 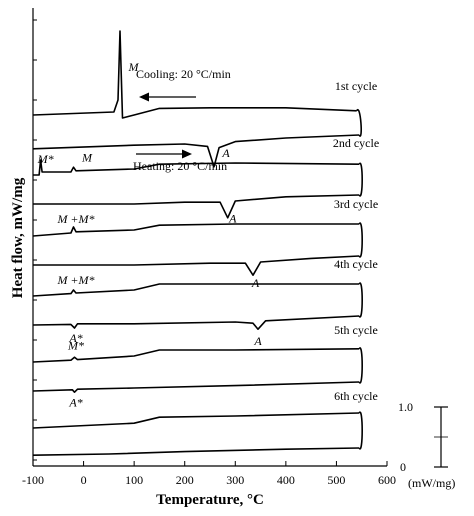 I want to click on x-axis-title: Temperature, °C, so click(x=210, y=500).